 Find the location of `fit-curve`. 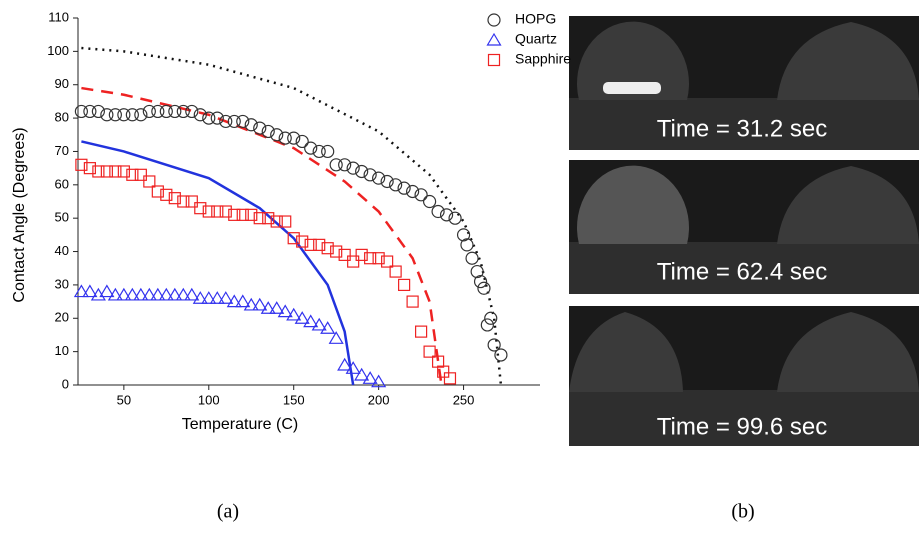

fit-curve is located at coordinates (218, 263).